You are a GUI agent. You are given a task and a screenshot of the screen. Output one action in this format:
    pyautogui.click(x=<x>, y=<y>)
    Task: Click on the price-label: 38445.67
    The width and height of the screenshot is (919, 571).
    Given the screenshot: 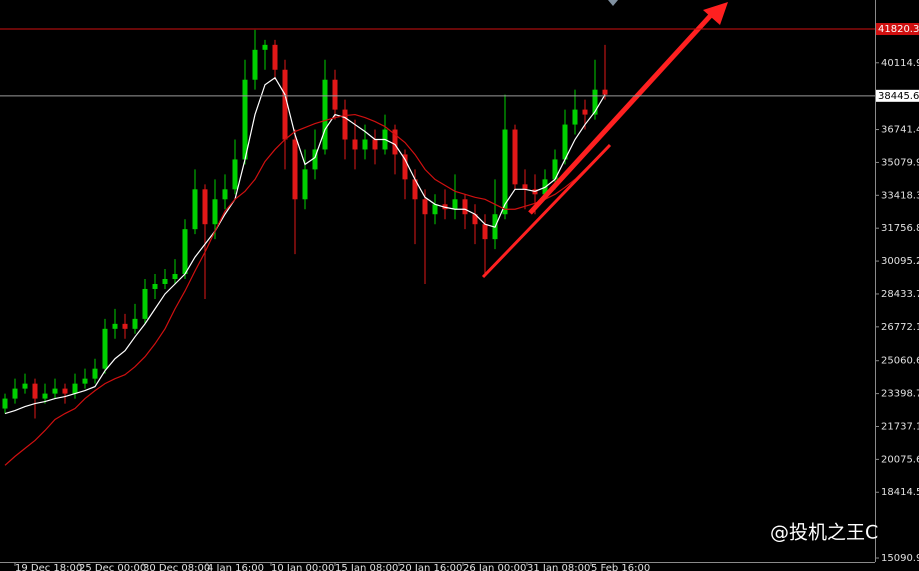 What is the action you would take?
    pyautogui.click(x=898, y=96)
    